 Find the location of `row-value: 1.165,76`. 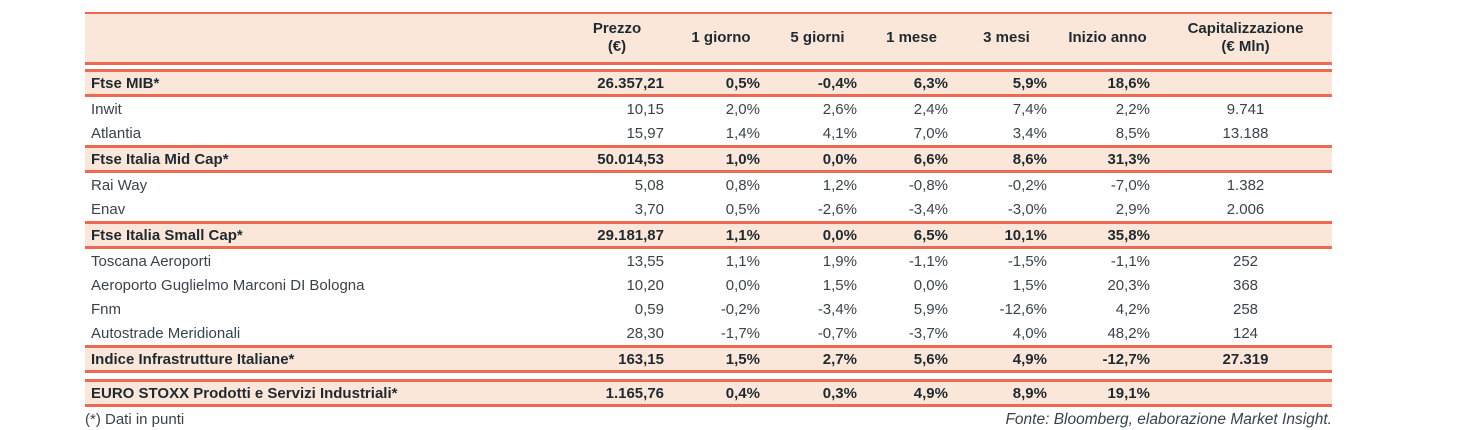

row-value: 1.165,76 is located at coordinates (634, 393).